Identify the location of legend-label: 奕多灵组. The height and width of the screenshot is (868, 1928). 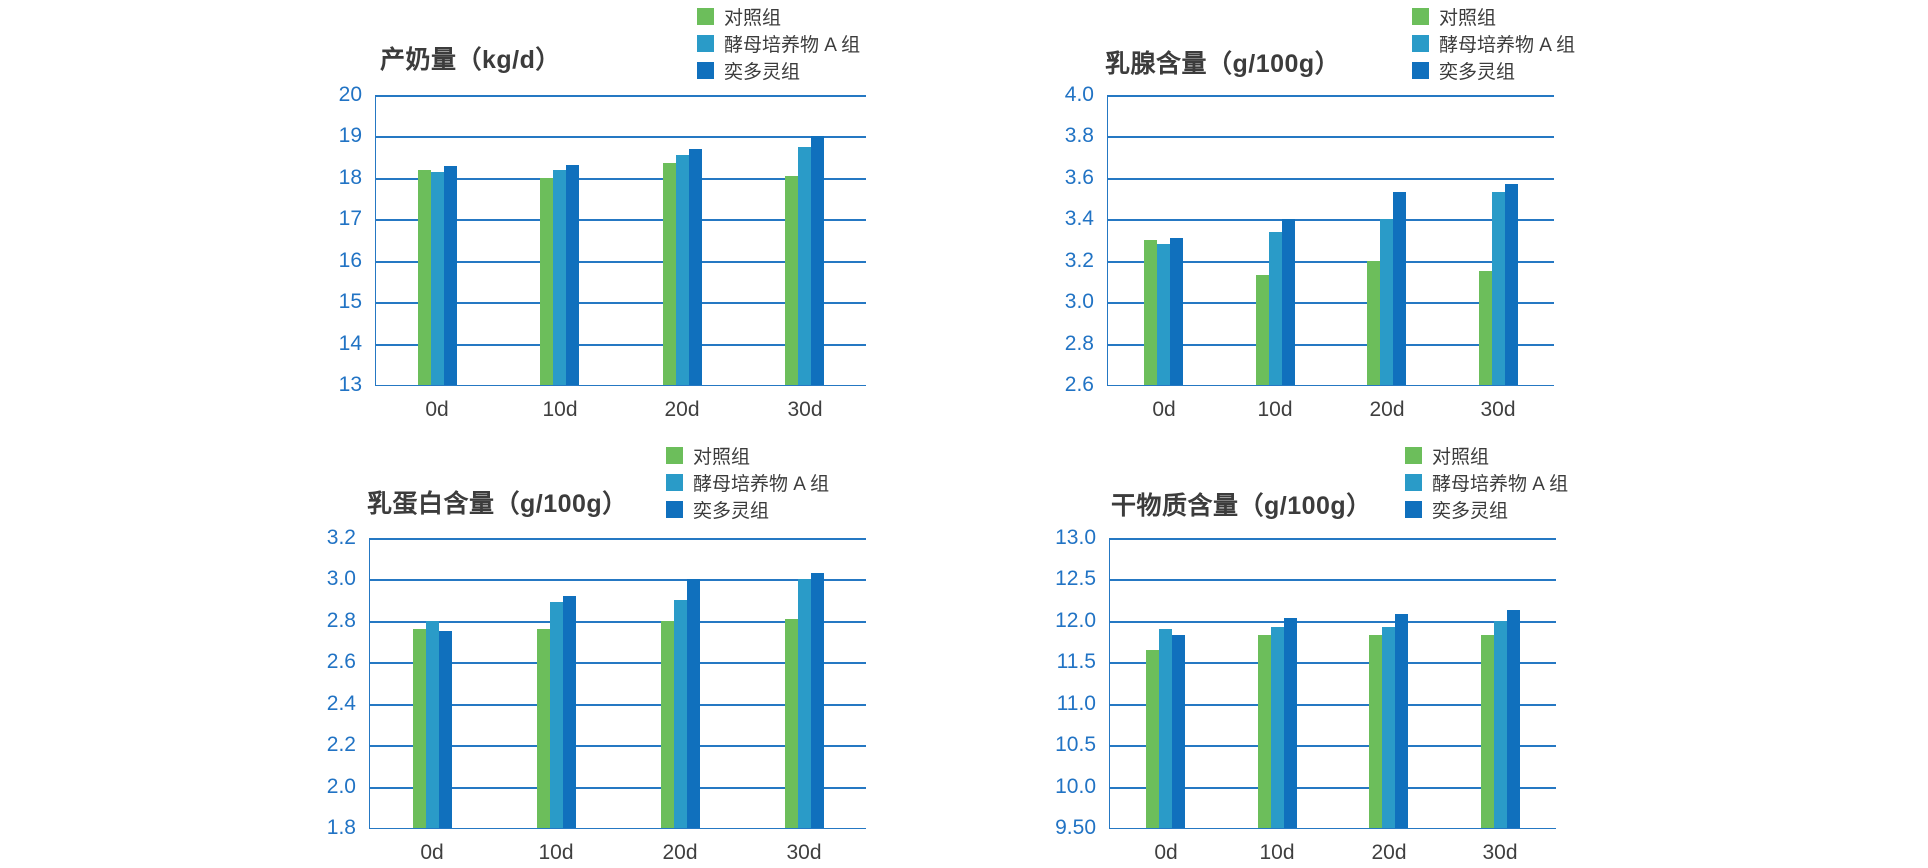
(731, 511).